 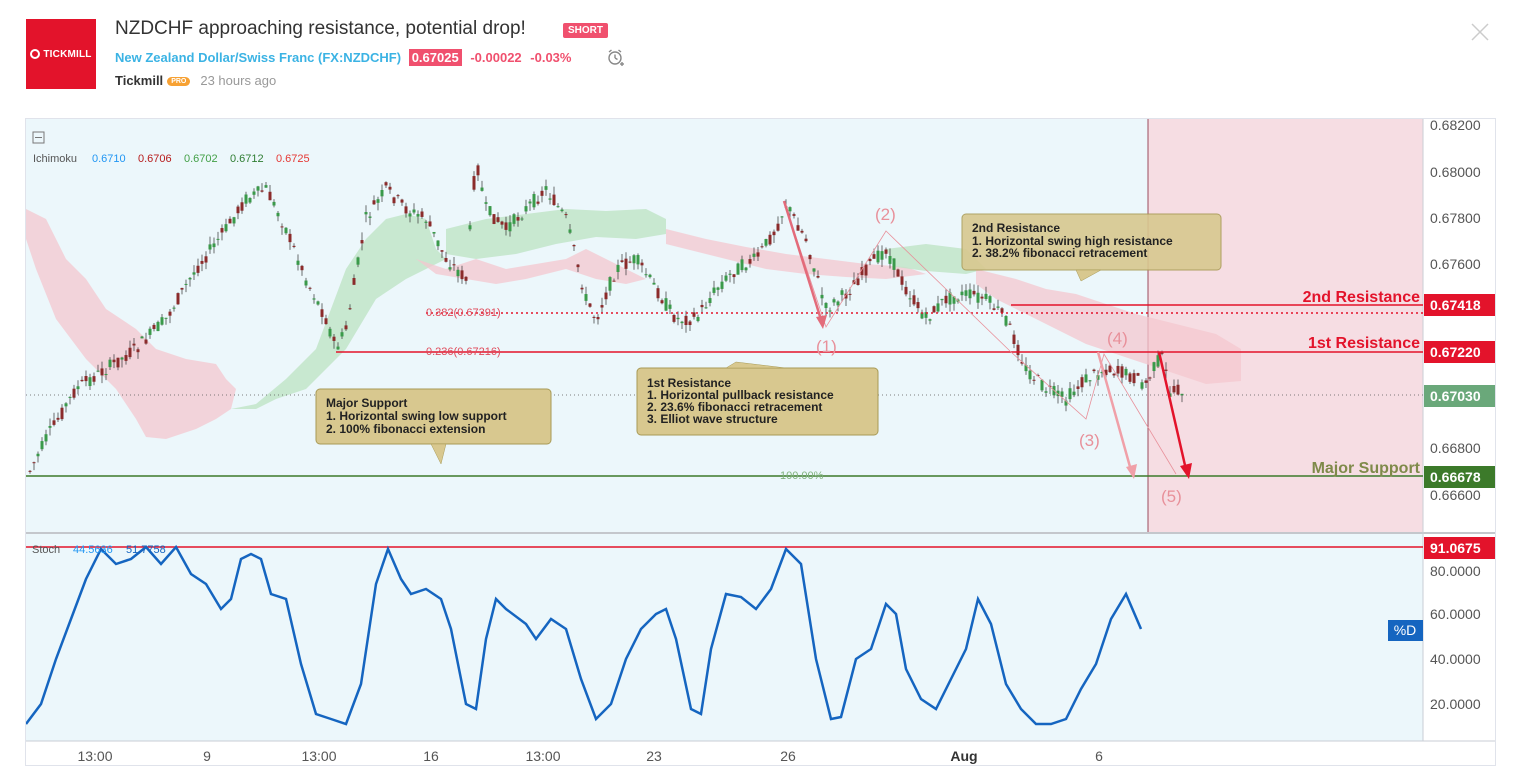 I want to click on wave-3-label: (3), so click(x=1089, y=440).